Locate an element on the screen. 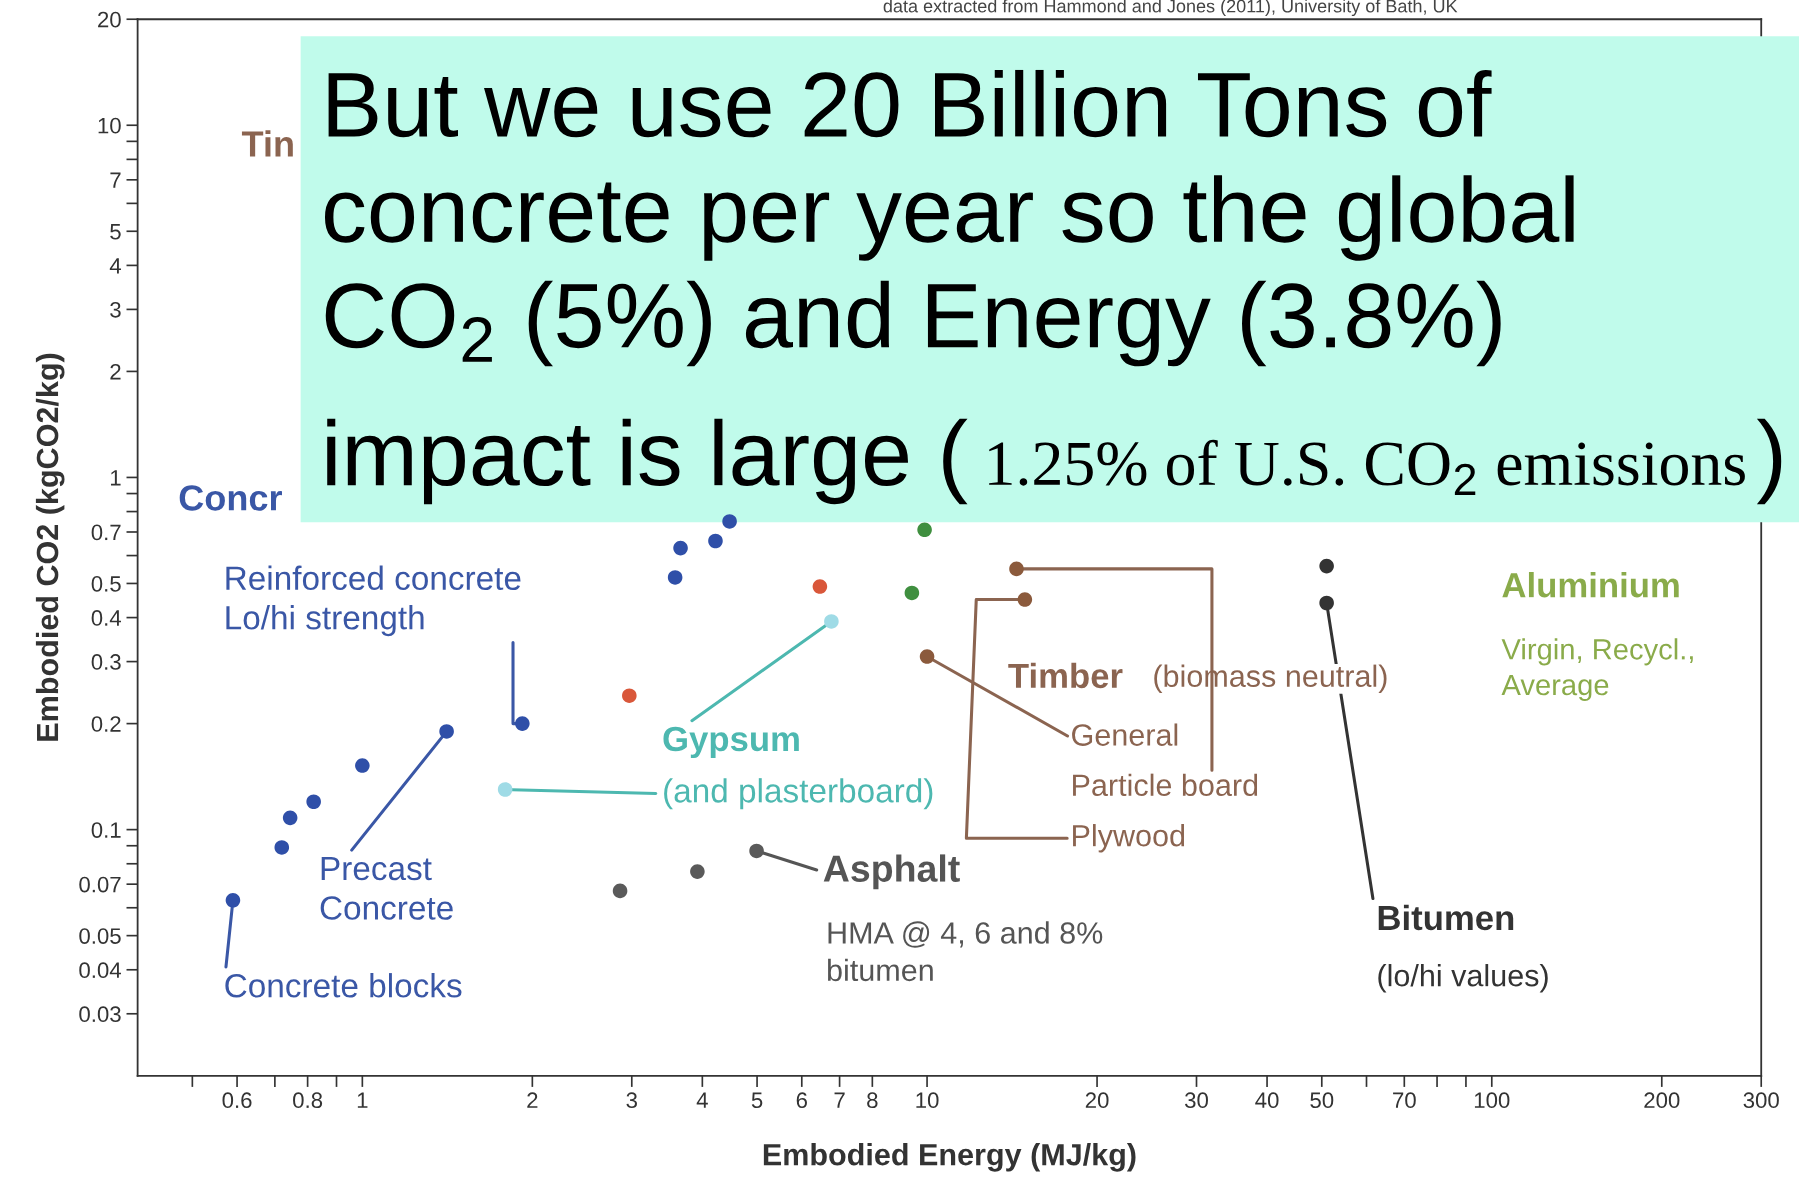 The width and height of the screenshot is (1799, 1202). annotation: Plywood is located at coordinates (1129, 838).